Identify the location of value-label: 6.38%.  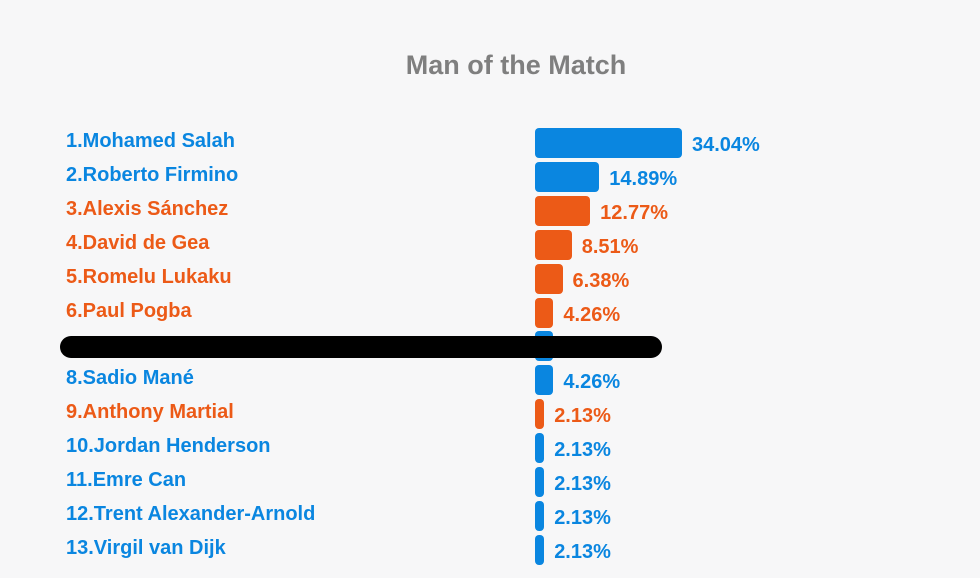
(601, 280).